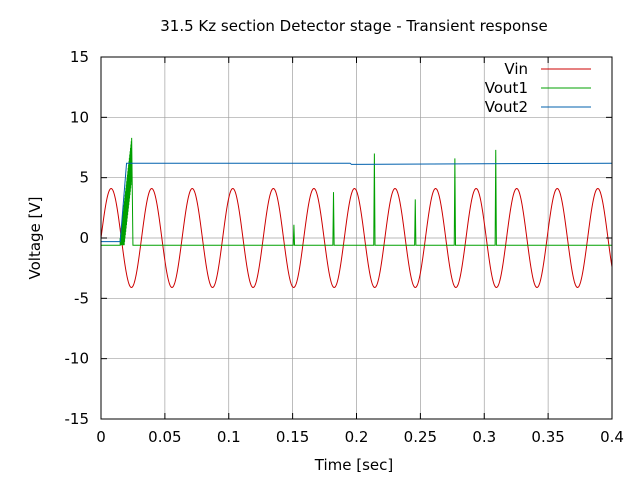 The image size is (640, 480). I want to click on y-tick-label: 5, so click(84, 178).